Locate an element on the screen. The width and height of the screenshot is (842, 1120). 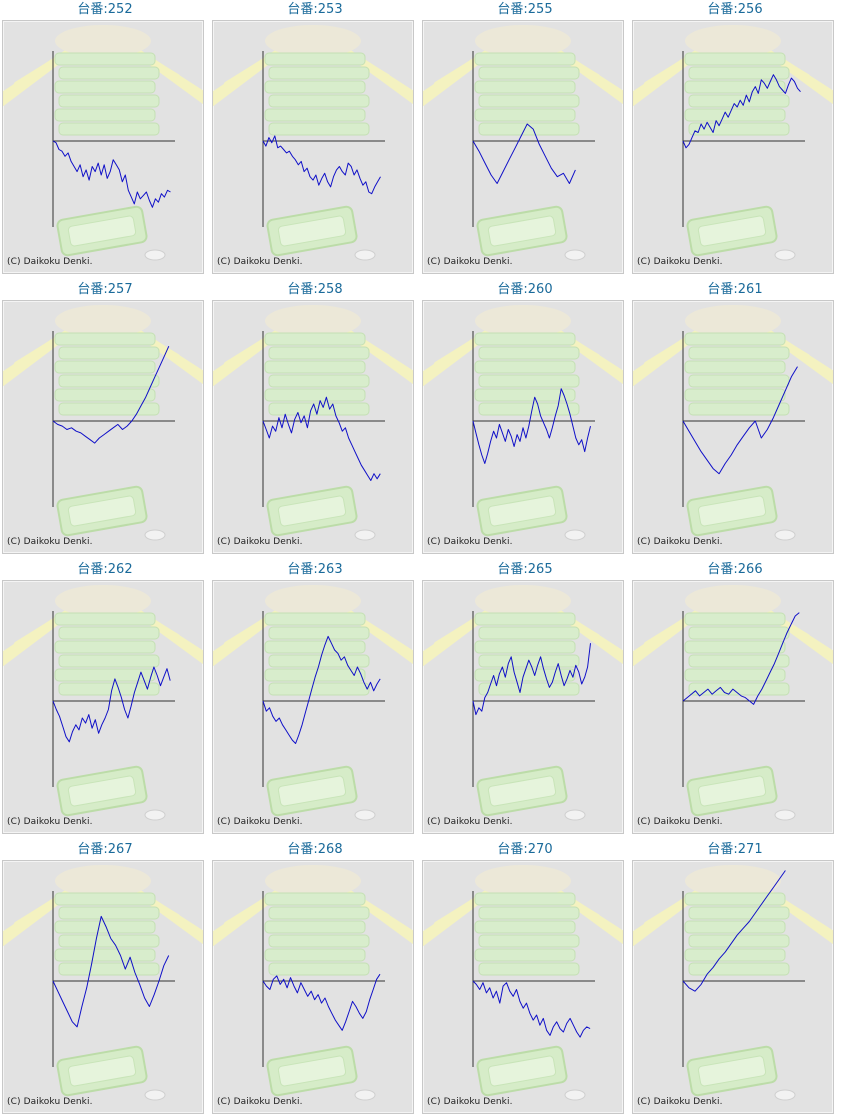
graph-cell: 台番:261 (C) Daikoku Denki. is located at coordinates (735, 420).